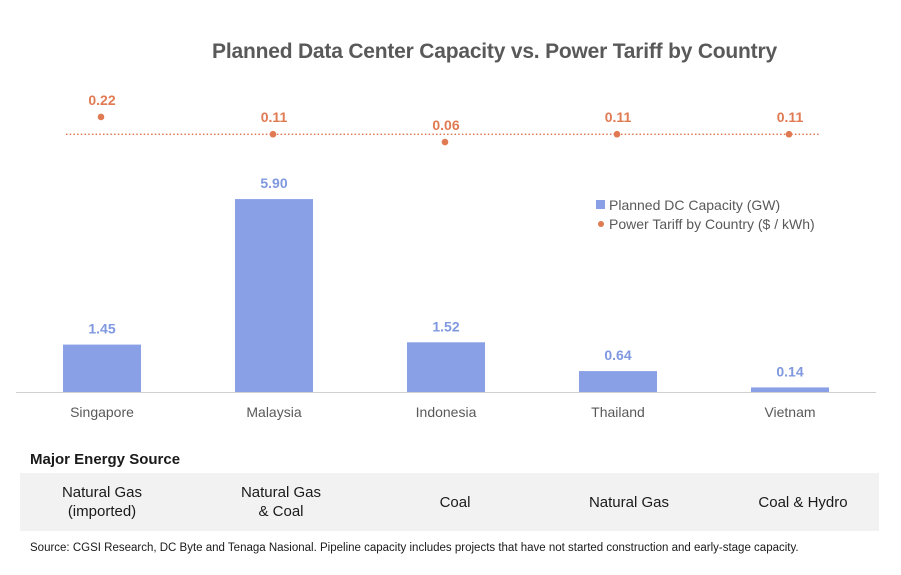 This screenshot has height=575, width=901. Describe the element at coordinates (274, 117) in the screenshot. I see `tariff-value-label-malaysia: 0.11` at that location.